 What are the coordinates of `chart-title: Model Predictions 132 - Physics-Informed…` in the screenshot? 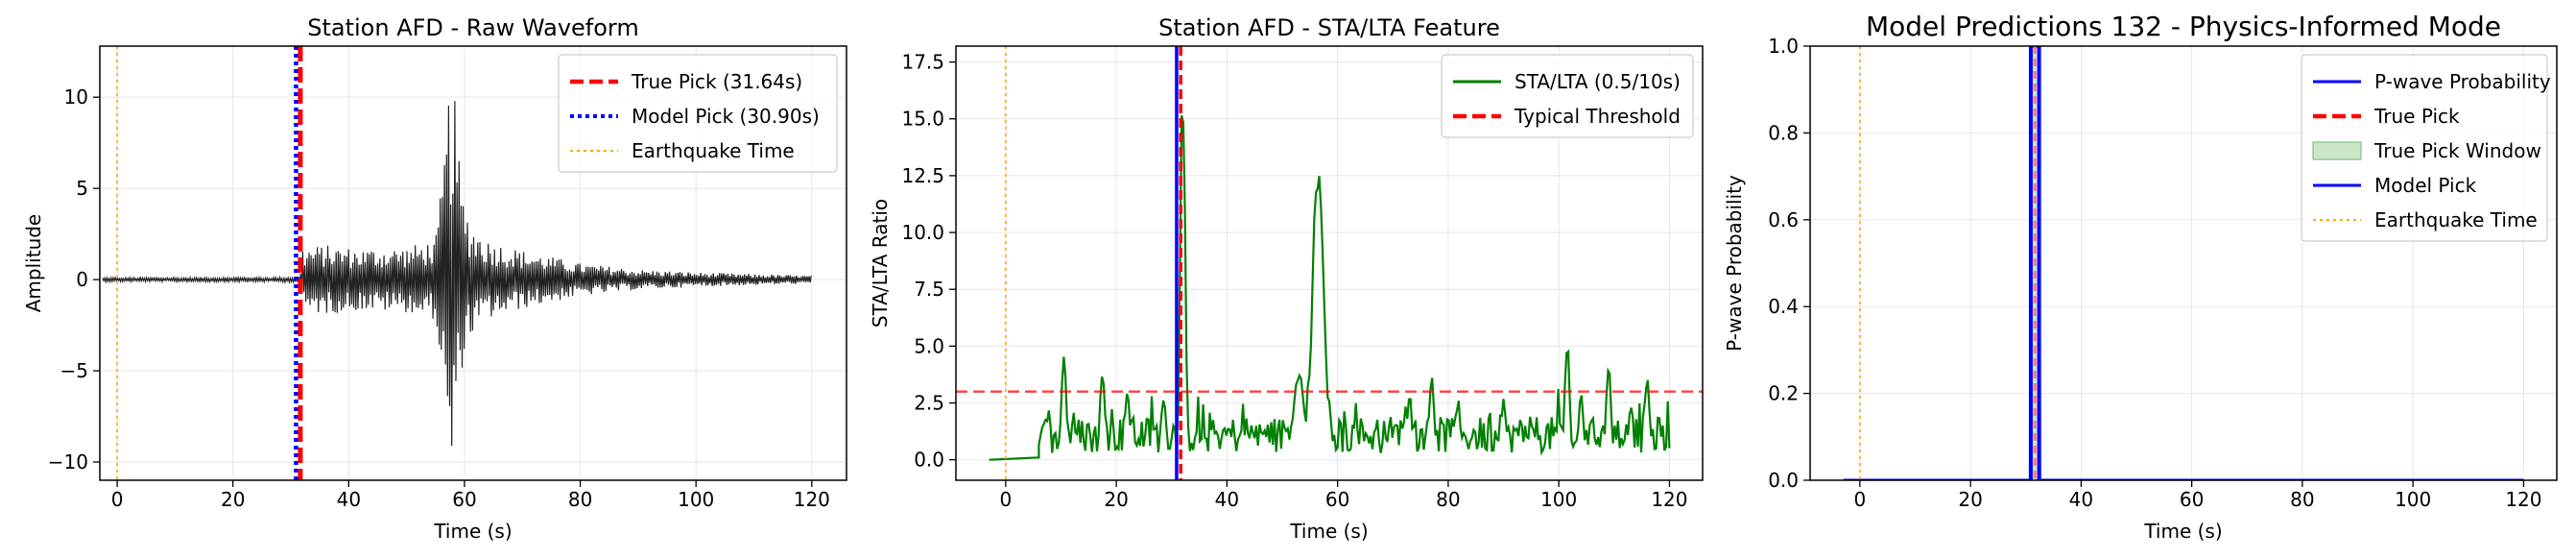 It's located at (2183, 26).